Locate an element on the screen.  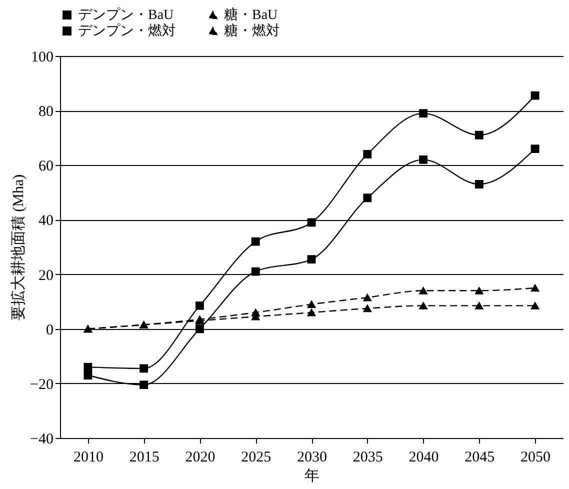
legend-label: デンプン・BaU is located at coordinates (126, 15).